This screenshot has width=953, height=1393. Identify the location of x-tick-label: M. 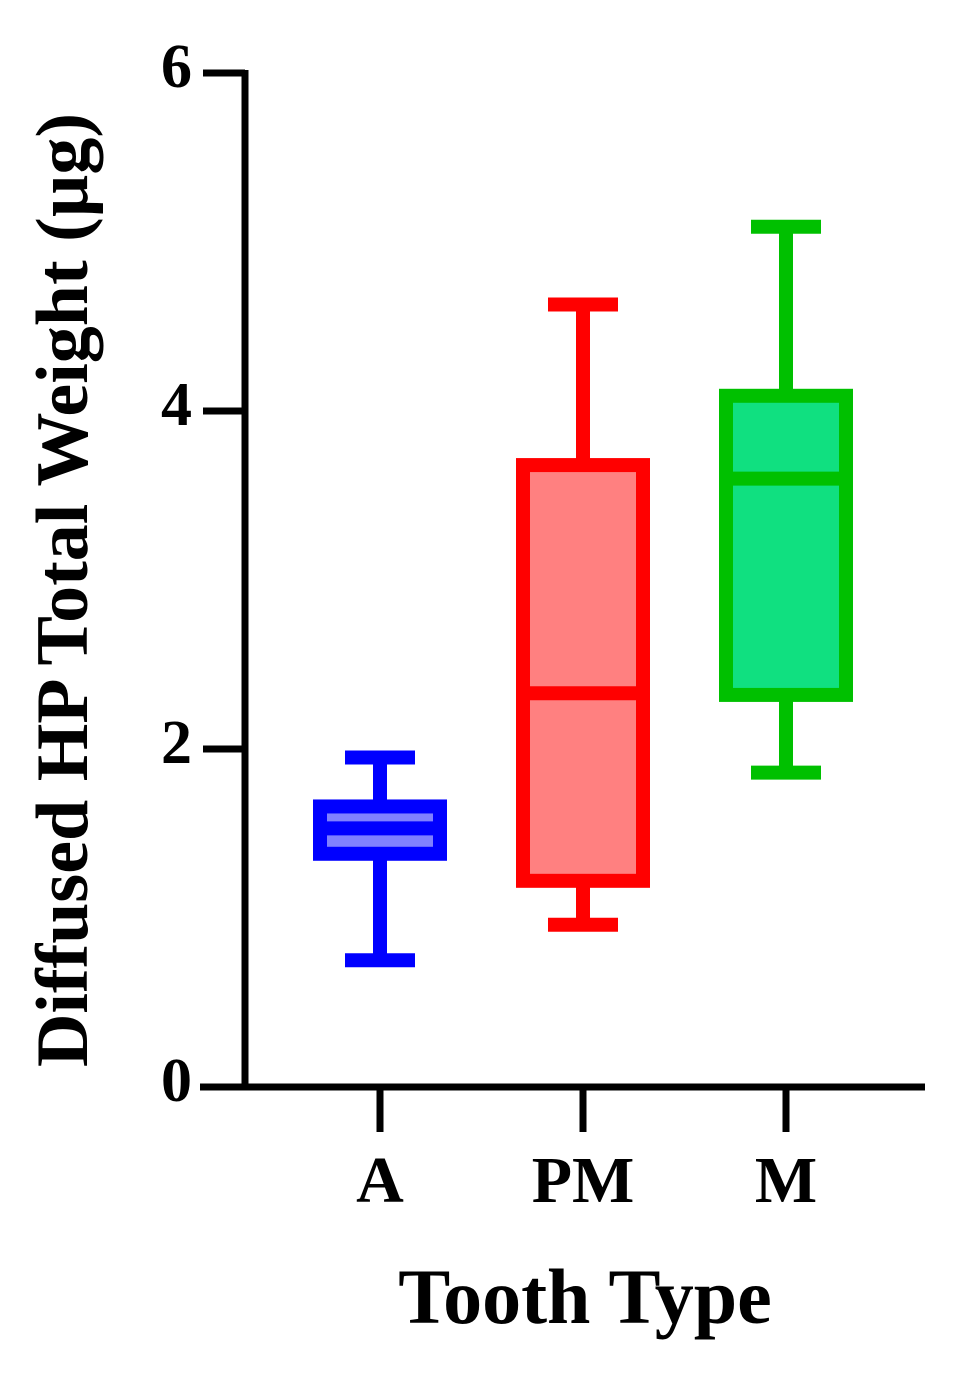
(786, 1180).